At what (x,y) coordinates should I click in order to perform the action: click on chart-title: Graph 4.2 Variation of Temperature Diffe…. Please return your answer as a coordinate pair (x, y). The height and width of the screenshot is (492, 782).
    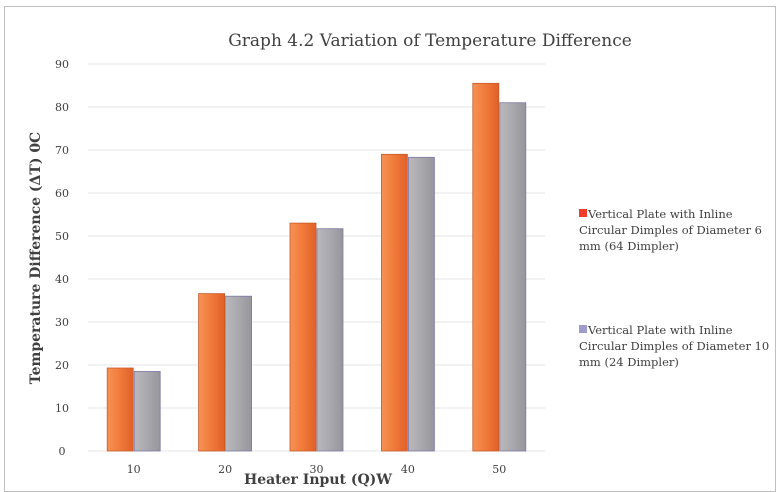
    Looking at the image, I should click on (430, 41).